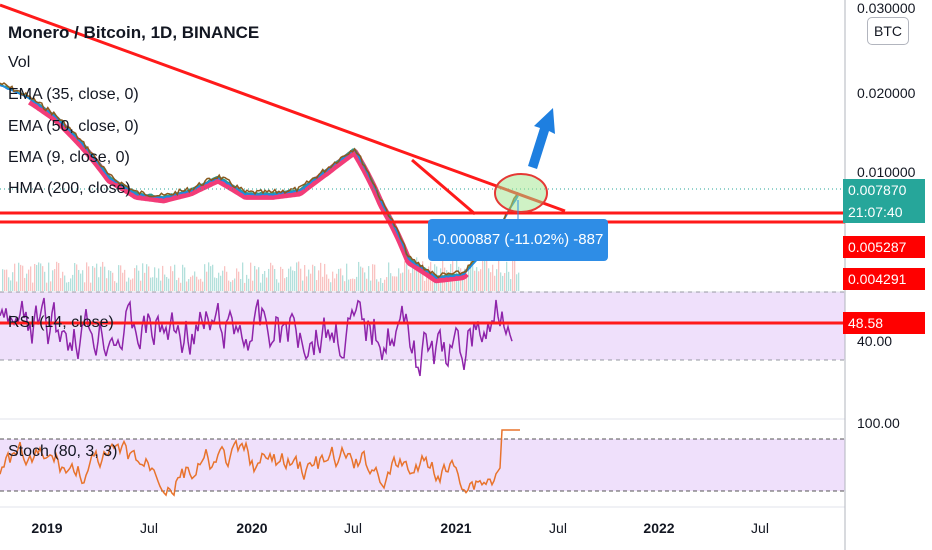  What do you see at coordinates (73, 94) in the screenshot?
I see `indicator-ema35: EMA (35, close, 0)` at bounding box center [73, 94].